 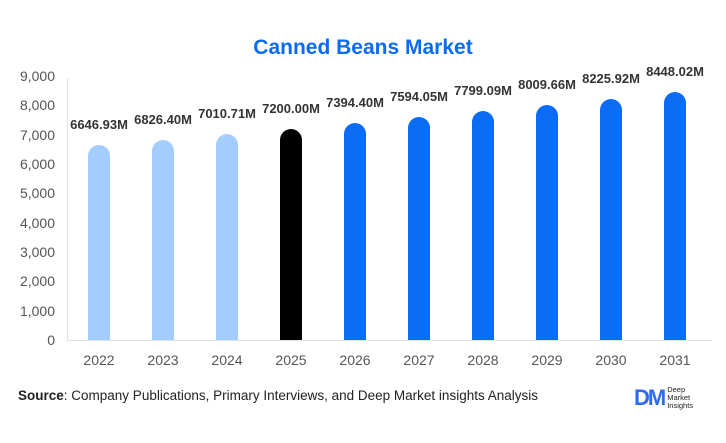 I want to click on value-label: 6646.93M, so click(x=99, y=125).